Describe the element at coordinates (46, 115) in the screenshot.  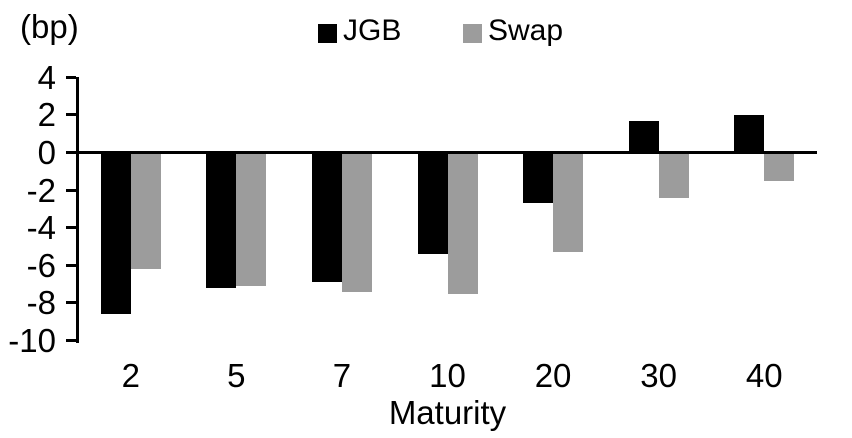
I see `y-tick-label: 2` at that location.